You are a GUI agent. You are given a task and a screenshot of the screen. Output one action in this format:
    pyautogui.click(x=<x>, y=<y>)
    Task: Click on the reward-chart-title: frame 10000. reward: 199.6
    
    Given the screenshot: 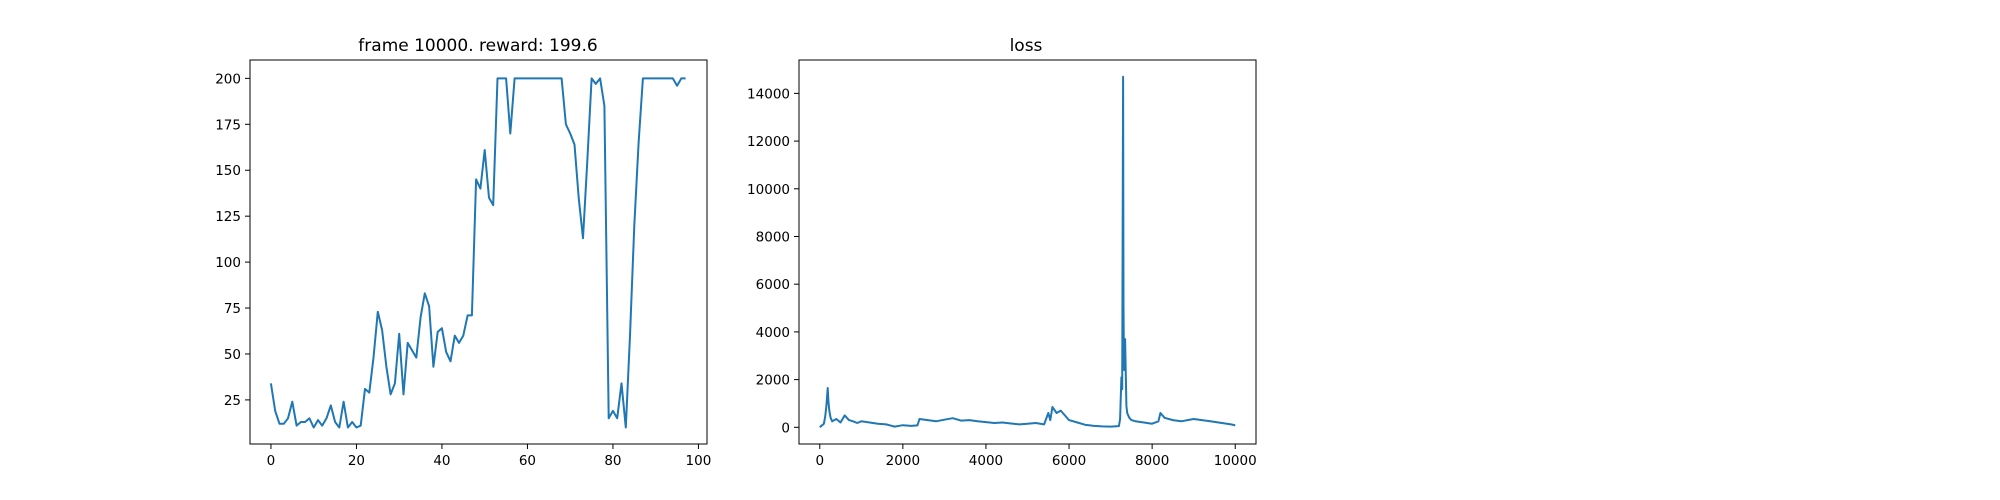 What is the action you would take?
    pyautogui.click(x=477, y=46)
    